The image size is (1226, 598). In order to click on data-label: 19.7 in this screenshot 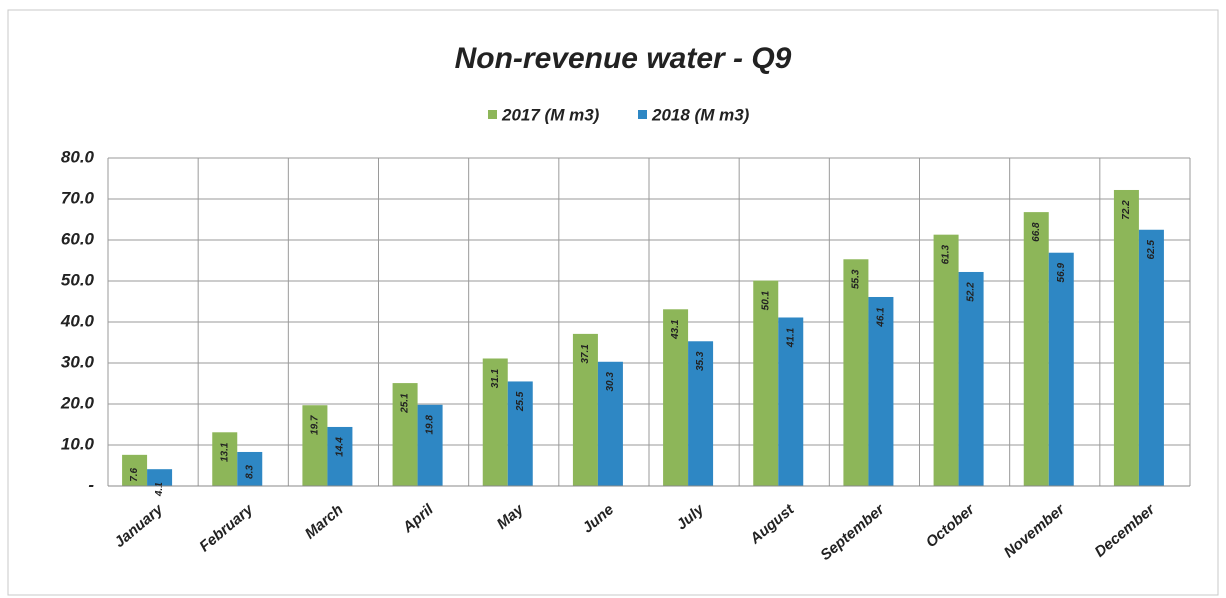, I will do `click(315, 425)`.